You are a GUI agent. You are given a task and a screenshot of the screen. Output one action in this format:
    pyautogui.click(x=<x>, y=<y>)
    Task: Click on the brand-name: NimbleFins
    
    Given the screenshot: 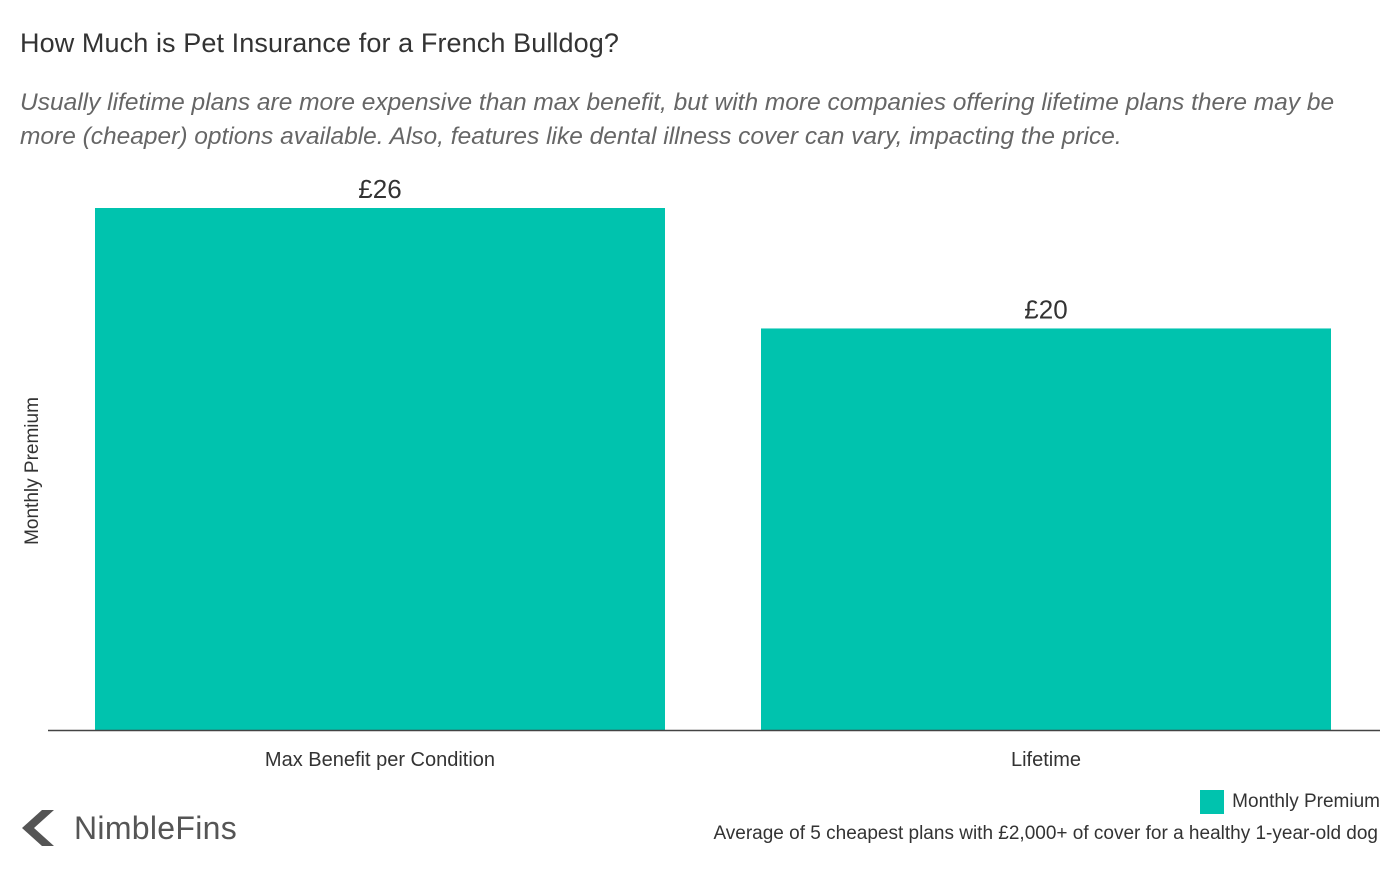 What is the action you would take?
    pyautogui.click(x=156, y=827)
    